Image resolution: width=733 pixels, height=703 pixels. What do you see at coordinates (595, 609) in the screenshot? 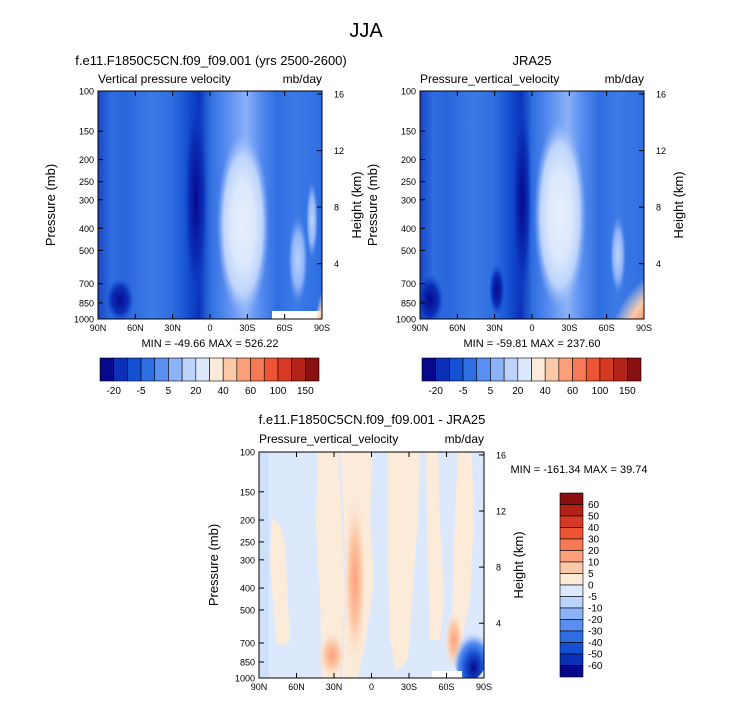
I see `colorbar-label: -10` at bounding box center [595, 609].